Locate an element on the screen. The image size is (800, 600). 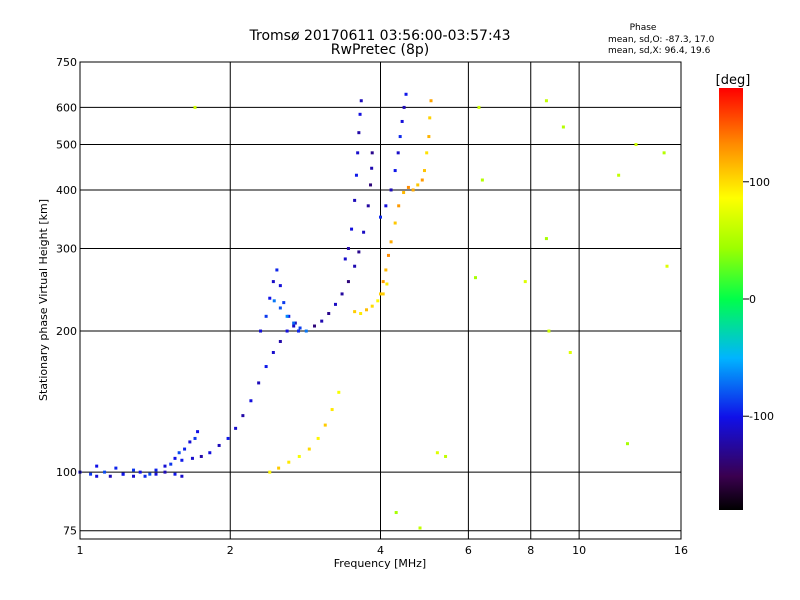
phase-box-o-stats: mean, sd,O: -87.3, 17.0 is located at coordinates (661, 40).